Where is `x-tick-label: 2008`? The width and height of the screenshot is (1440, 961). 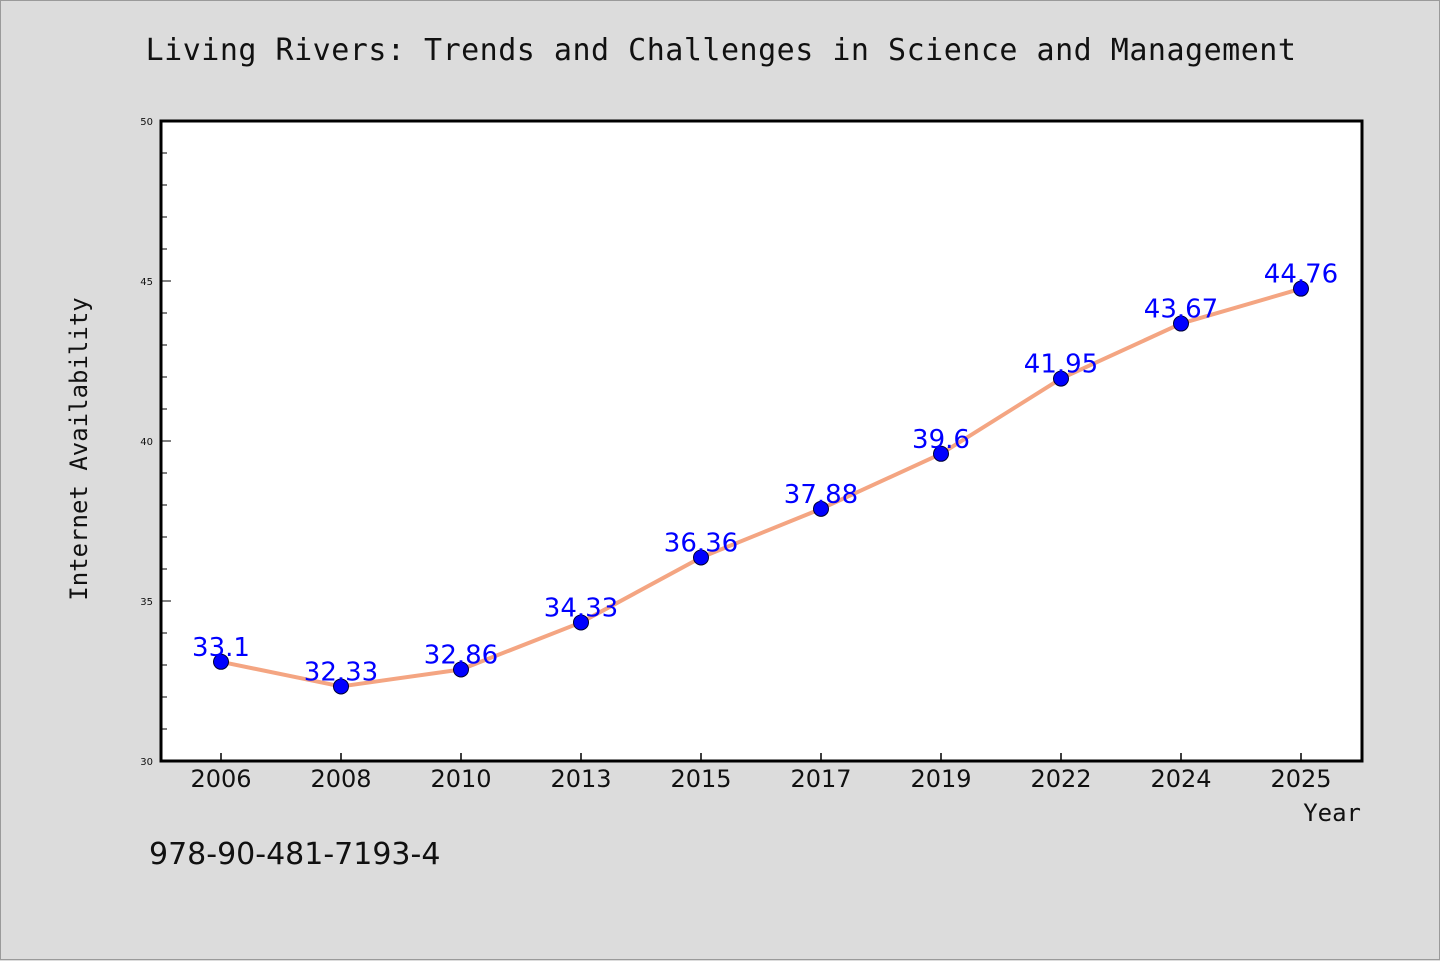 x-tick-label: 2008 is located at coordinates (340, 779).